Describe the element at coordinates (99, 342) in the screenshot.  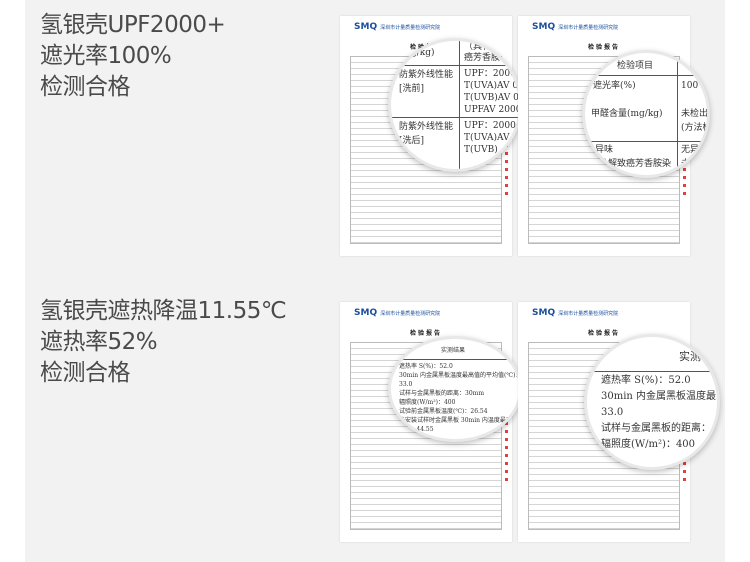
I see `claim-line: 遮热率52%` at that location.